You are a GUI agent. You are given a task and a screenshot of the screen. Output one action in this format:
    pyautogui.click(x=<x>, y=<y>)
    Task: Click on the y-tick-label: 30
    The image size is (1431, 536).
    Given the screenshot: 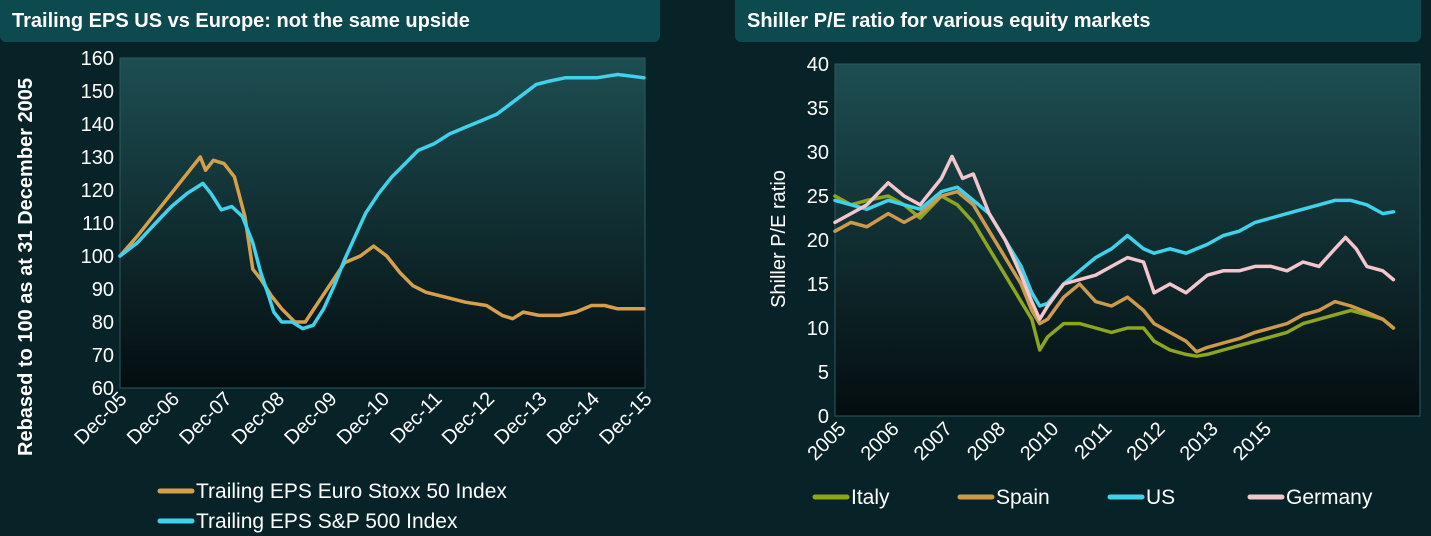 What is the action you would take?
    pyautogui.click(x=818, y=153)
    